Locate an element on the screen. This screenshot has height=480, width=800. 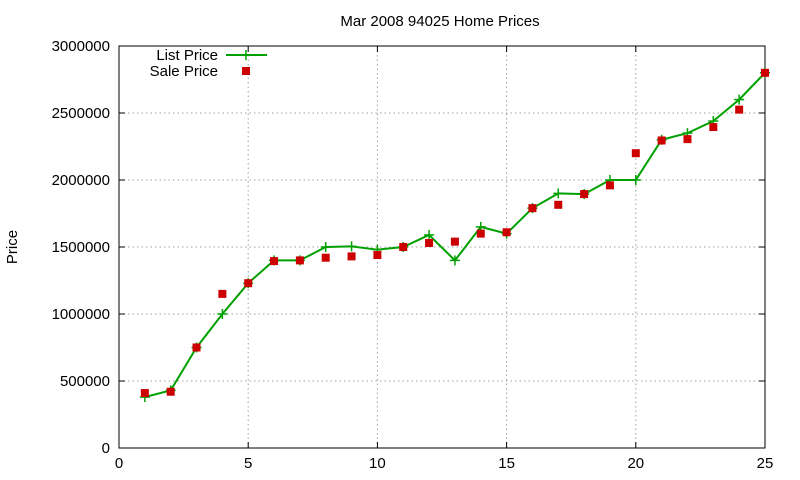
y-tick-label: 1500000 is located at coordinates (81, 247).